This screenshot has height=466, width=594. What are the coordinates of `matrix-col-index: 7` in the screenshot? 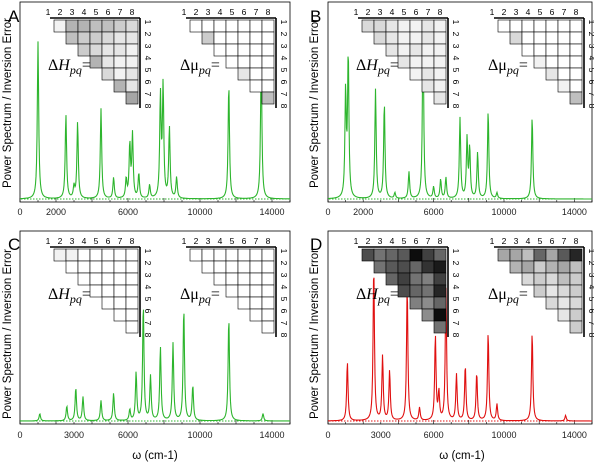 It's located at (256, 241).